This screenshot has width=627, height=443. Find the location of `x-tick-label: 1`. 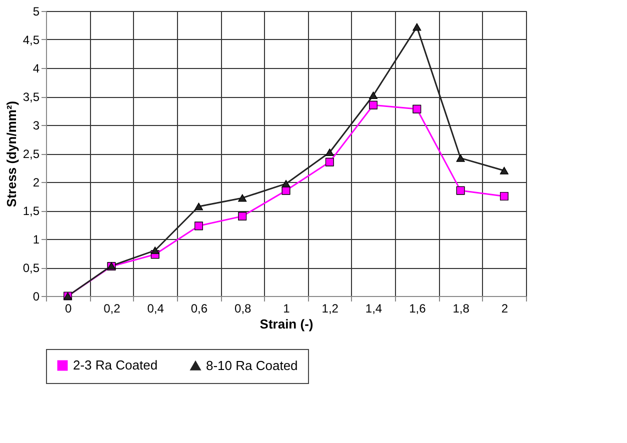

x-tick-label: 1 is located at coordinates (286, 309).